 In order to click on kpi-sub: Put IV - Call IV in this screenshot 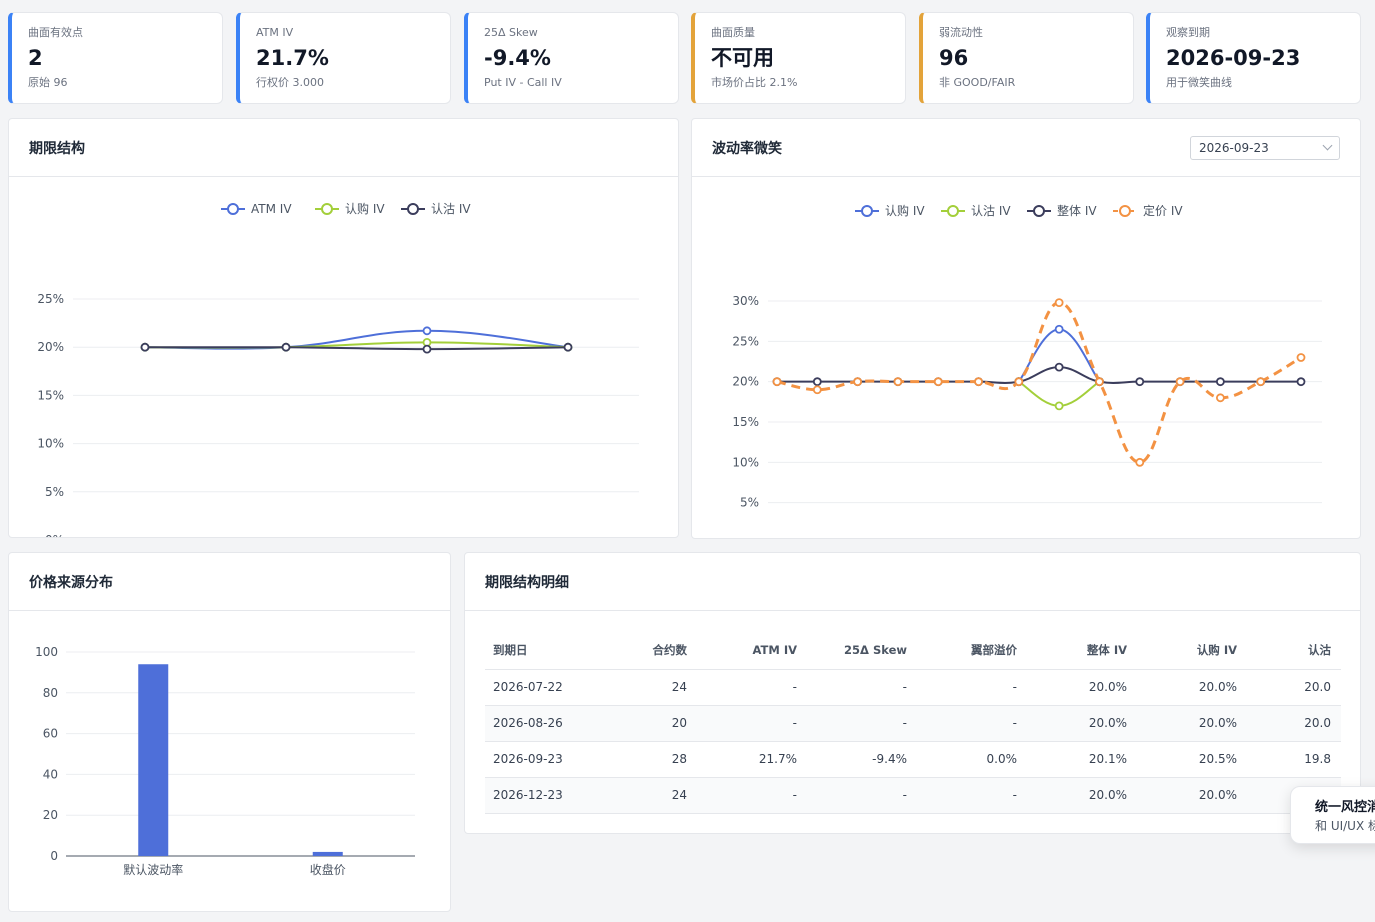, I will do `click(523, 82)`.